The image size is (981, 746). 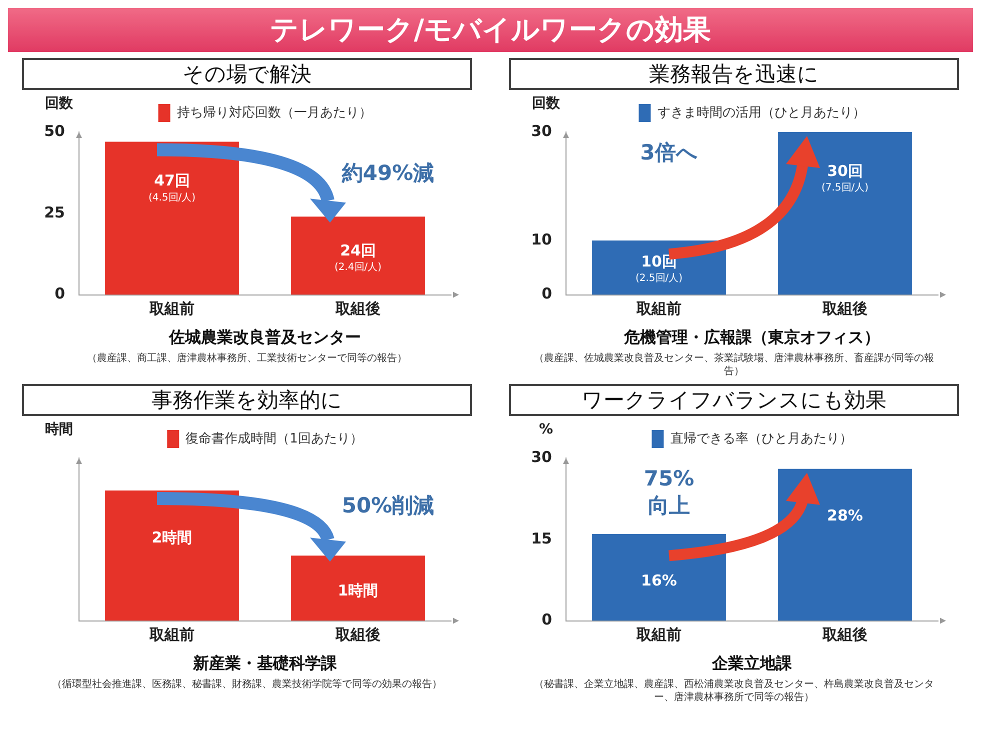 I want to click on legend-label: 復命書作成時間（1回あたり）, so click(x=274, y=438).